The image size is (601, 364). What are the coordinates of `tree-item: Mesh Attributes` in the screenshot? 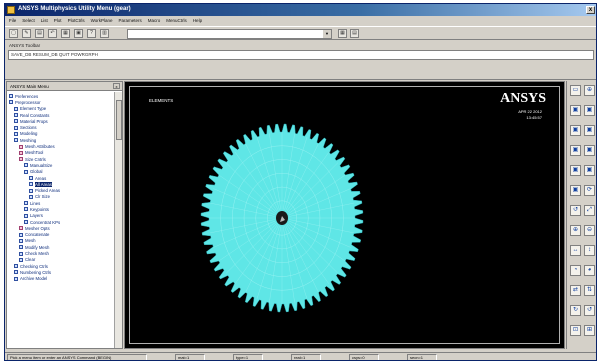 It's located at (61, 146).